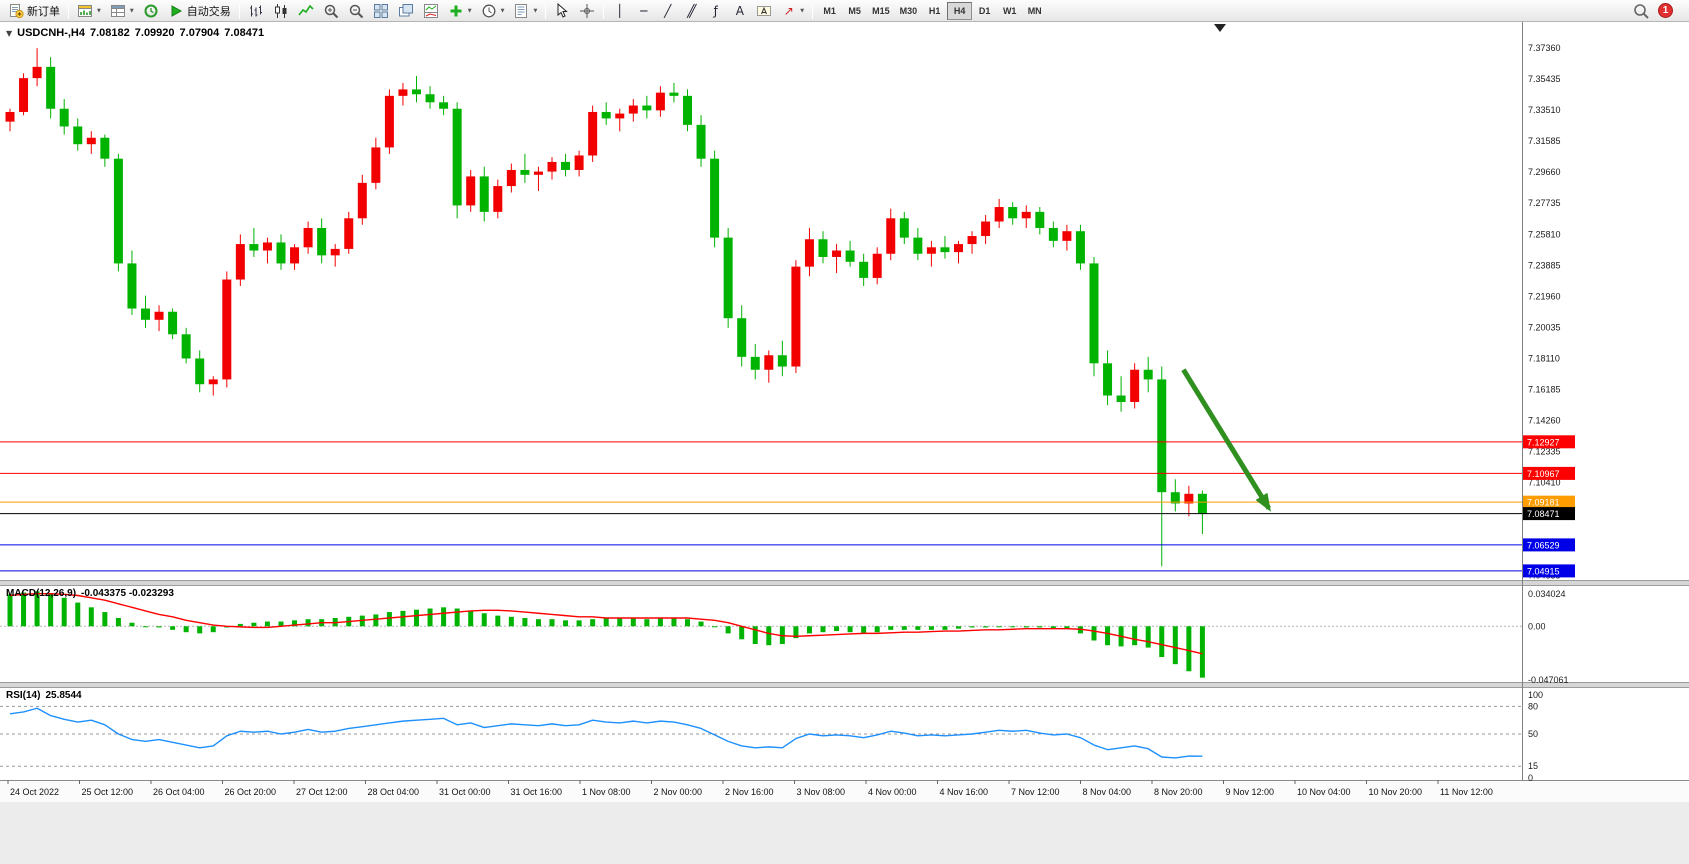 The height and width of the screenshot is (864, 1689). Describe the element at coordinates (1665, 10) in the screenshot. I see `notification-badge: 1` at that location.